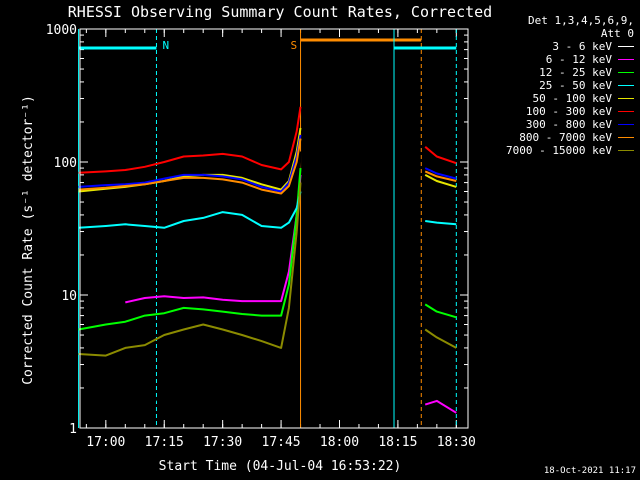 Image resolution: width=640 pixels, height=480 pixels. I want to click on legend-entry: 25 - 50 keV, so click(554, 85).